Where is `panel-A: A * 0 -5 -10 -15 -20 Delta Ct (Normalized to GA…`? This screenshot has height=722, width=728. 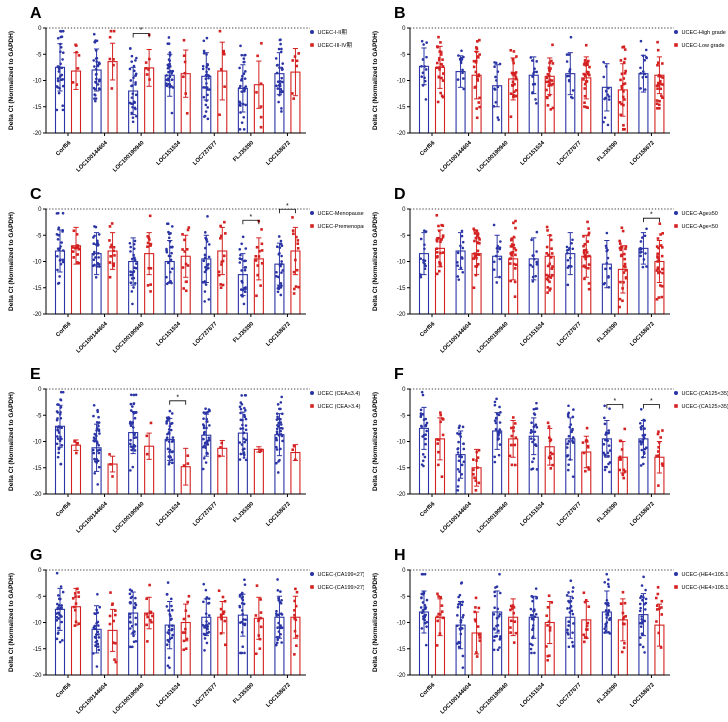
panel-A: A * 0 -5 -10 -15 -20 Delta Ct (Normalized to GA… is located at coordinates (182, 90).